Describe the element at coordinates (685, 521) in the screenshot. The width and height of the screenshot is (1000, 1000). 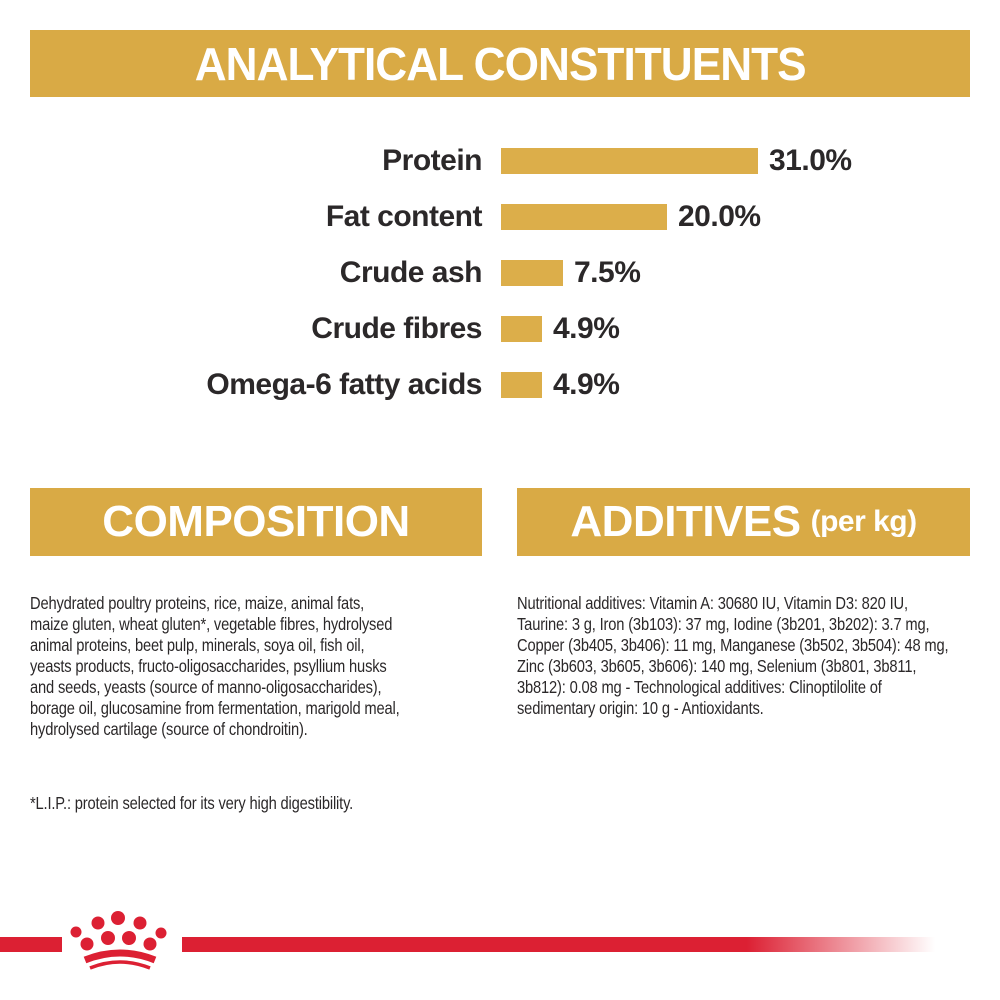
I see `additives-title: ADDITIVES` at that location.